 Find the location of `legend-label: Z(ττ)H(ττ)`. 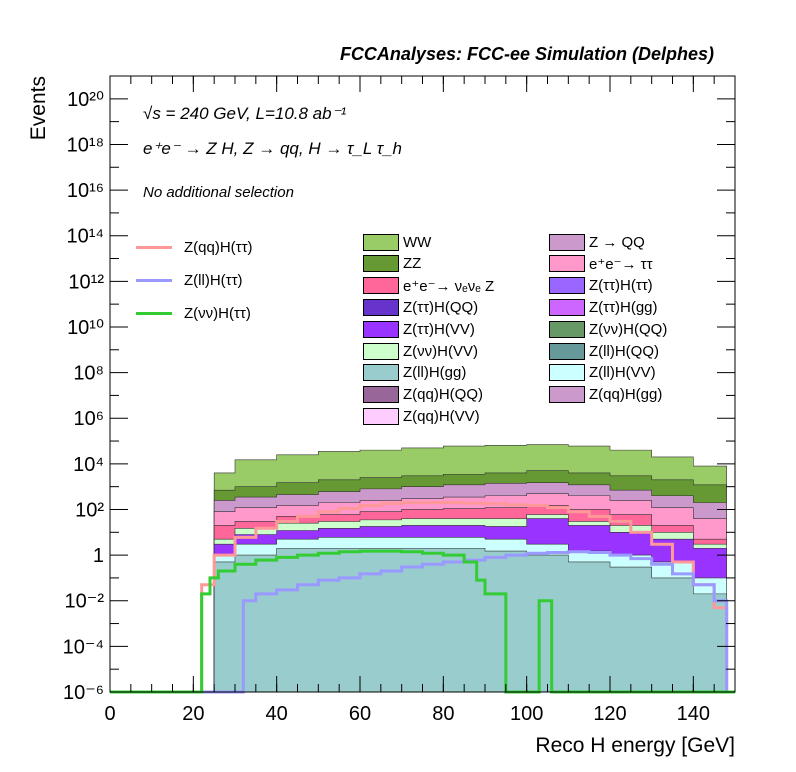

legend-label: Z(ττ)H(ττ) is located at coordinates (621, 286).